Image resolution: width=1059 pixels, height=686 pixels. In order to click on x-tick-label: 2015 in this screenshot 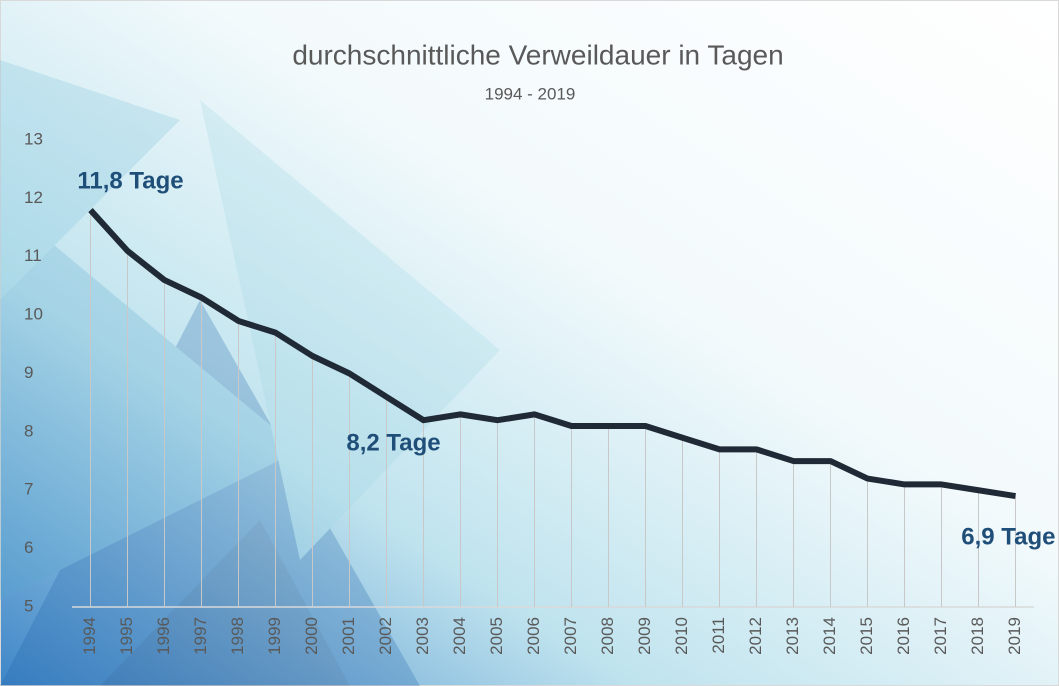, I will do `click(866, 636)`.